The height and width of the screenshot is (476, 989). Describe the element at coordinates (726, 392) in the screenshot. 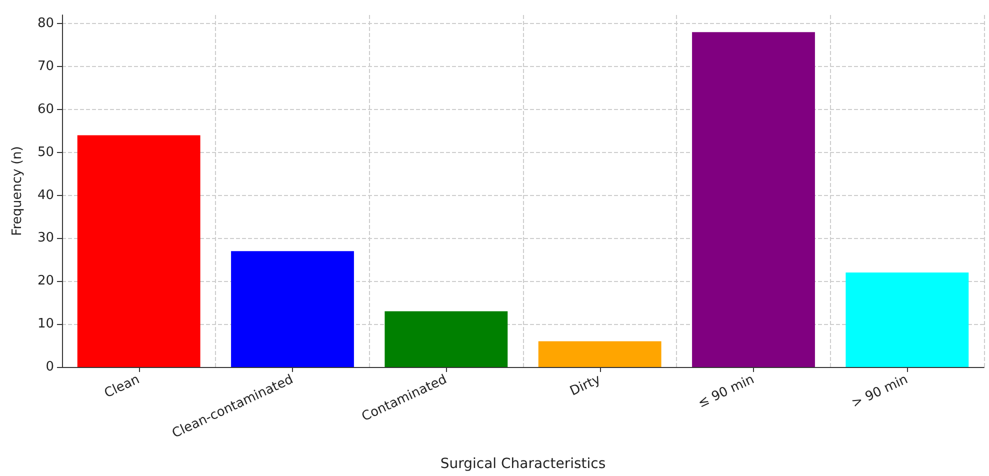

I see `x-tick-label: ≤ 90 min` at that location.